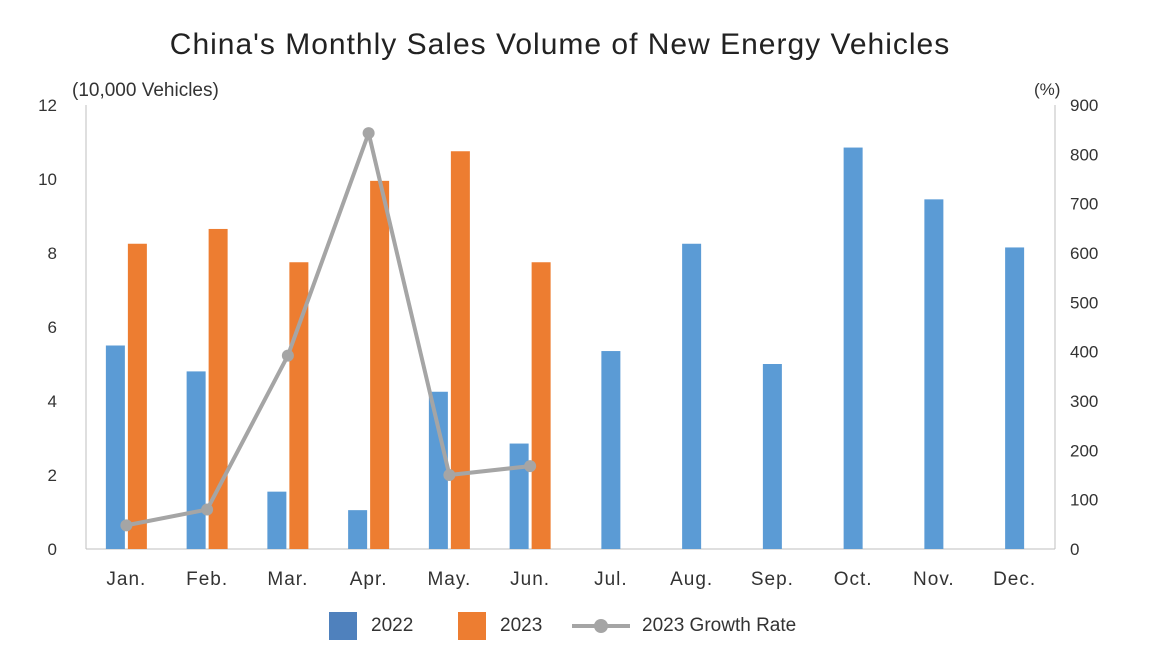  I want to click on legend-item-2023: 2023, so click(500, 626).